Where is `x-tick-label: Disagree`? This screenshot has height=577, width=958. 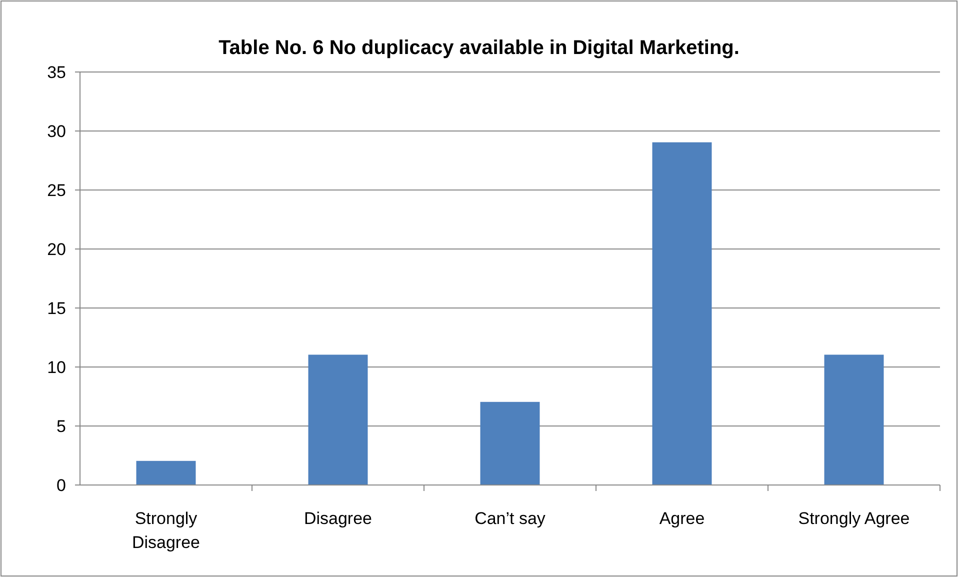 x-tick-label: Disagree is located at coordinates (338, 518).